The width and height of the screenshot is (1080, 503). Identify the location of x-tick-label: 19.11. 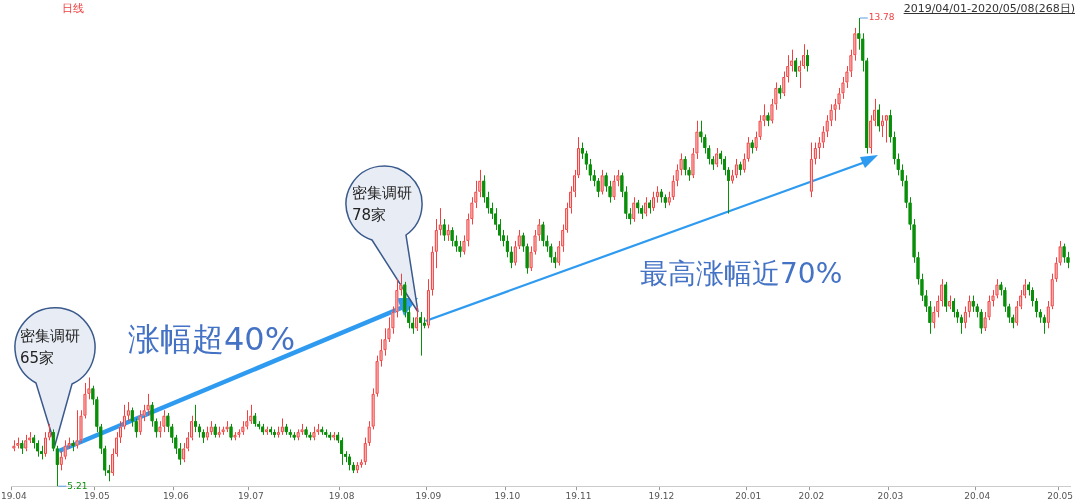
(578, 495).